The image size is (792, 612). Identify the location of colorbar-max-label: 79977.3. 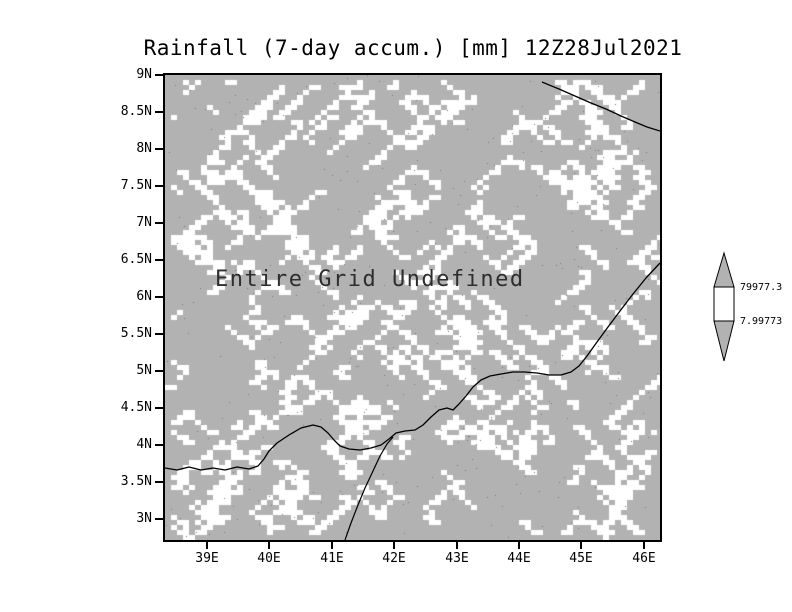
(761, 287).